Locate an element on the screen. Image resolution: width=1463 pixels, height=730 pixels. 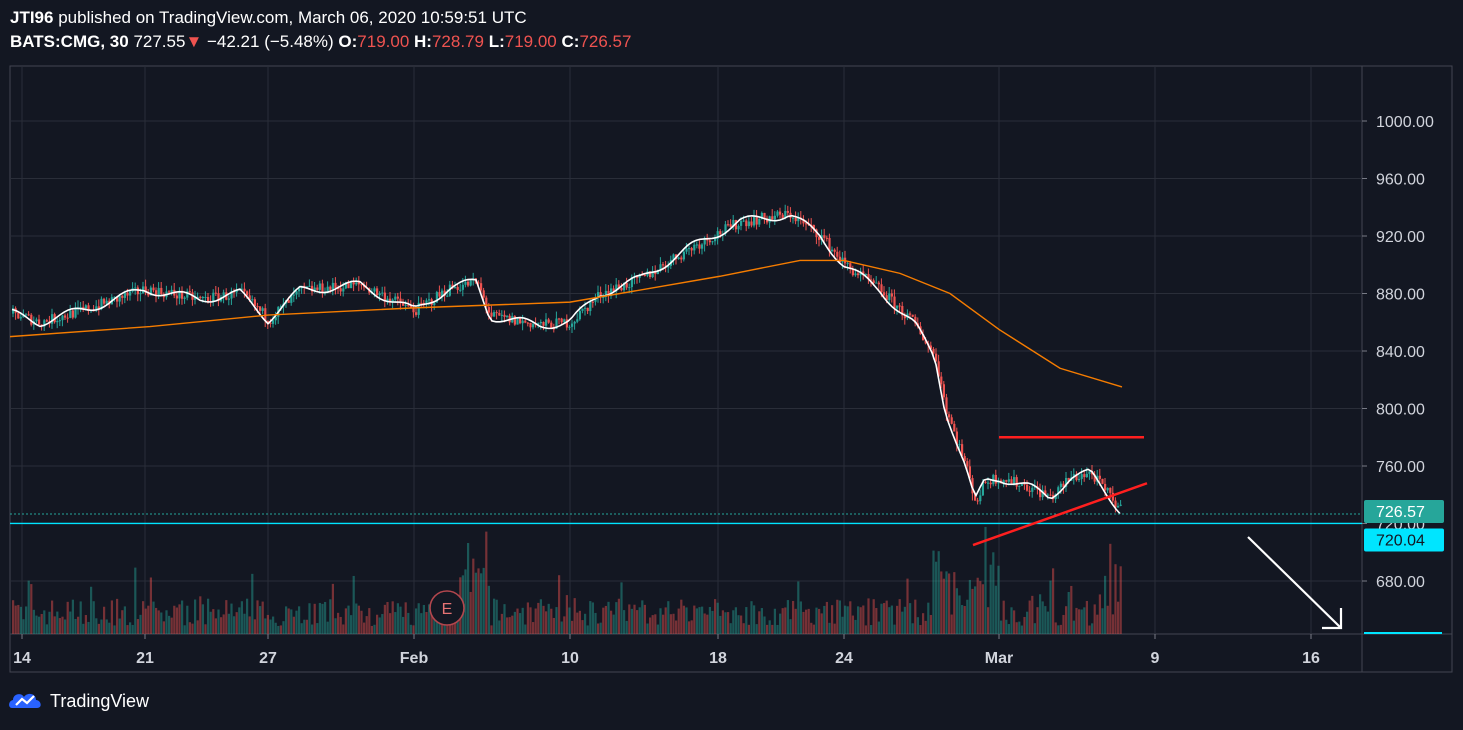
down-arrow-annotation is located at coordinates (1294, 582).